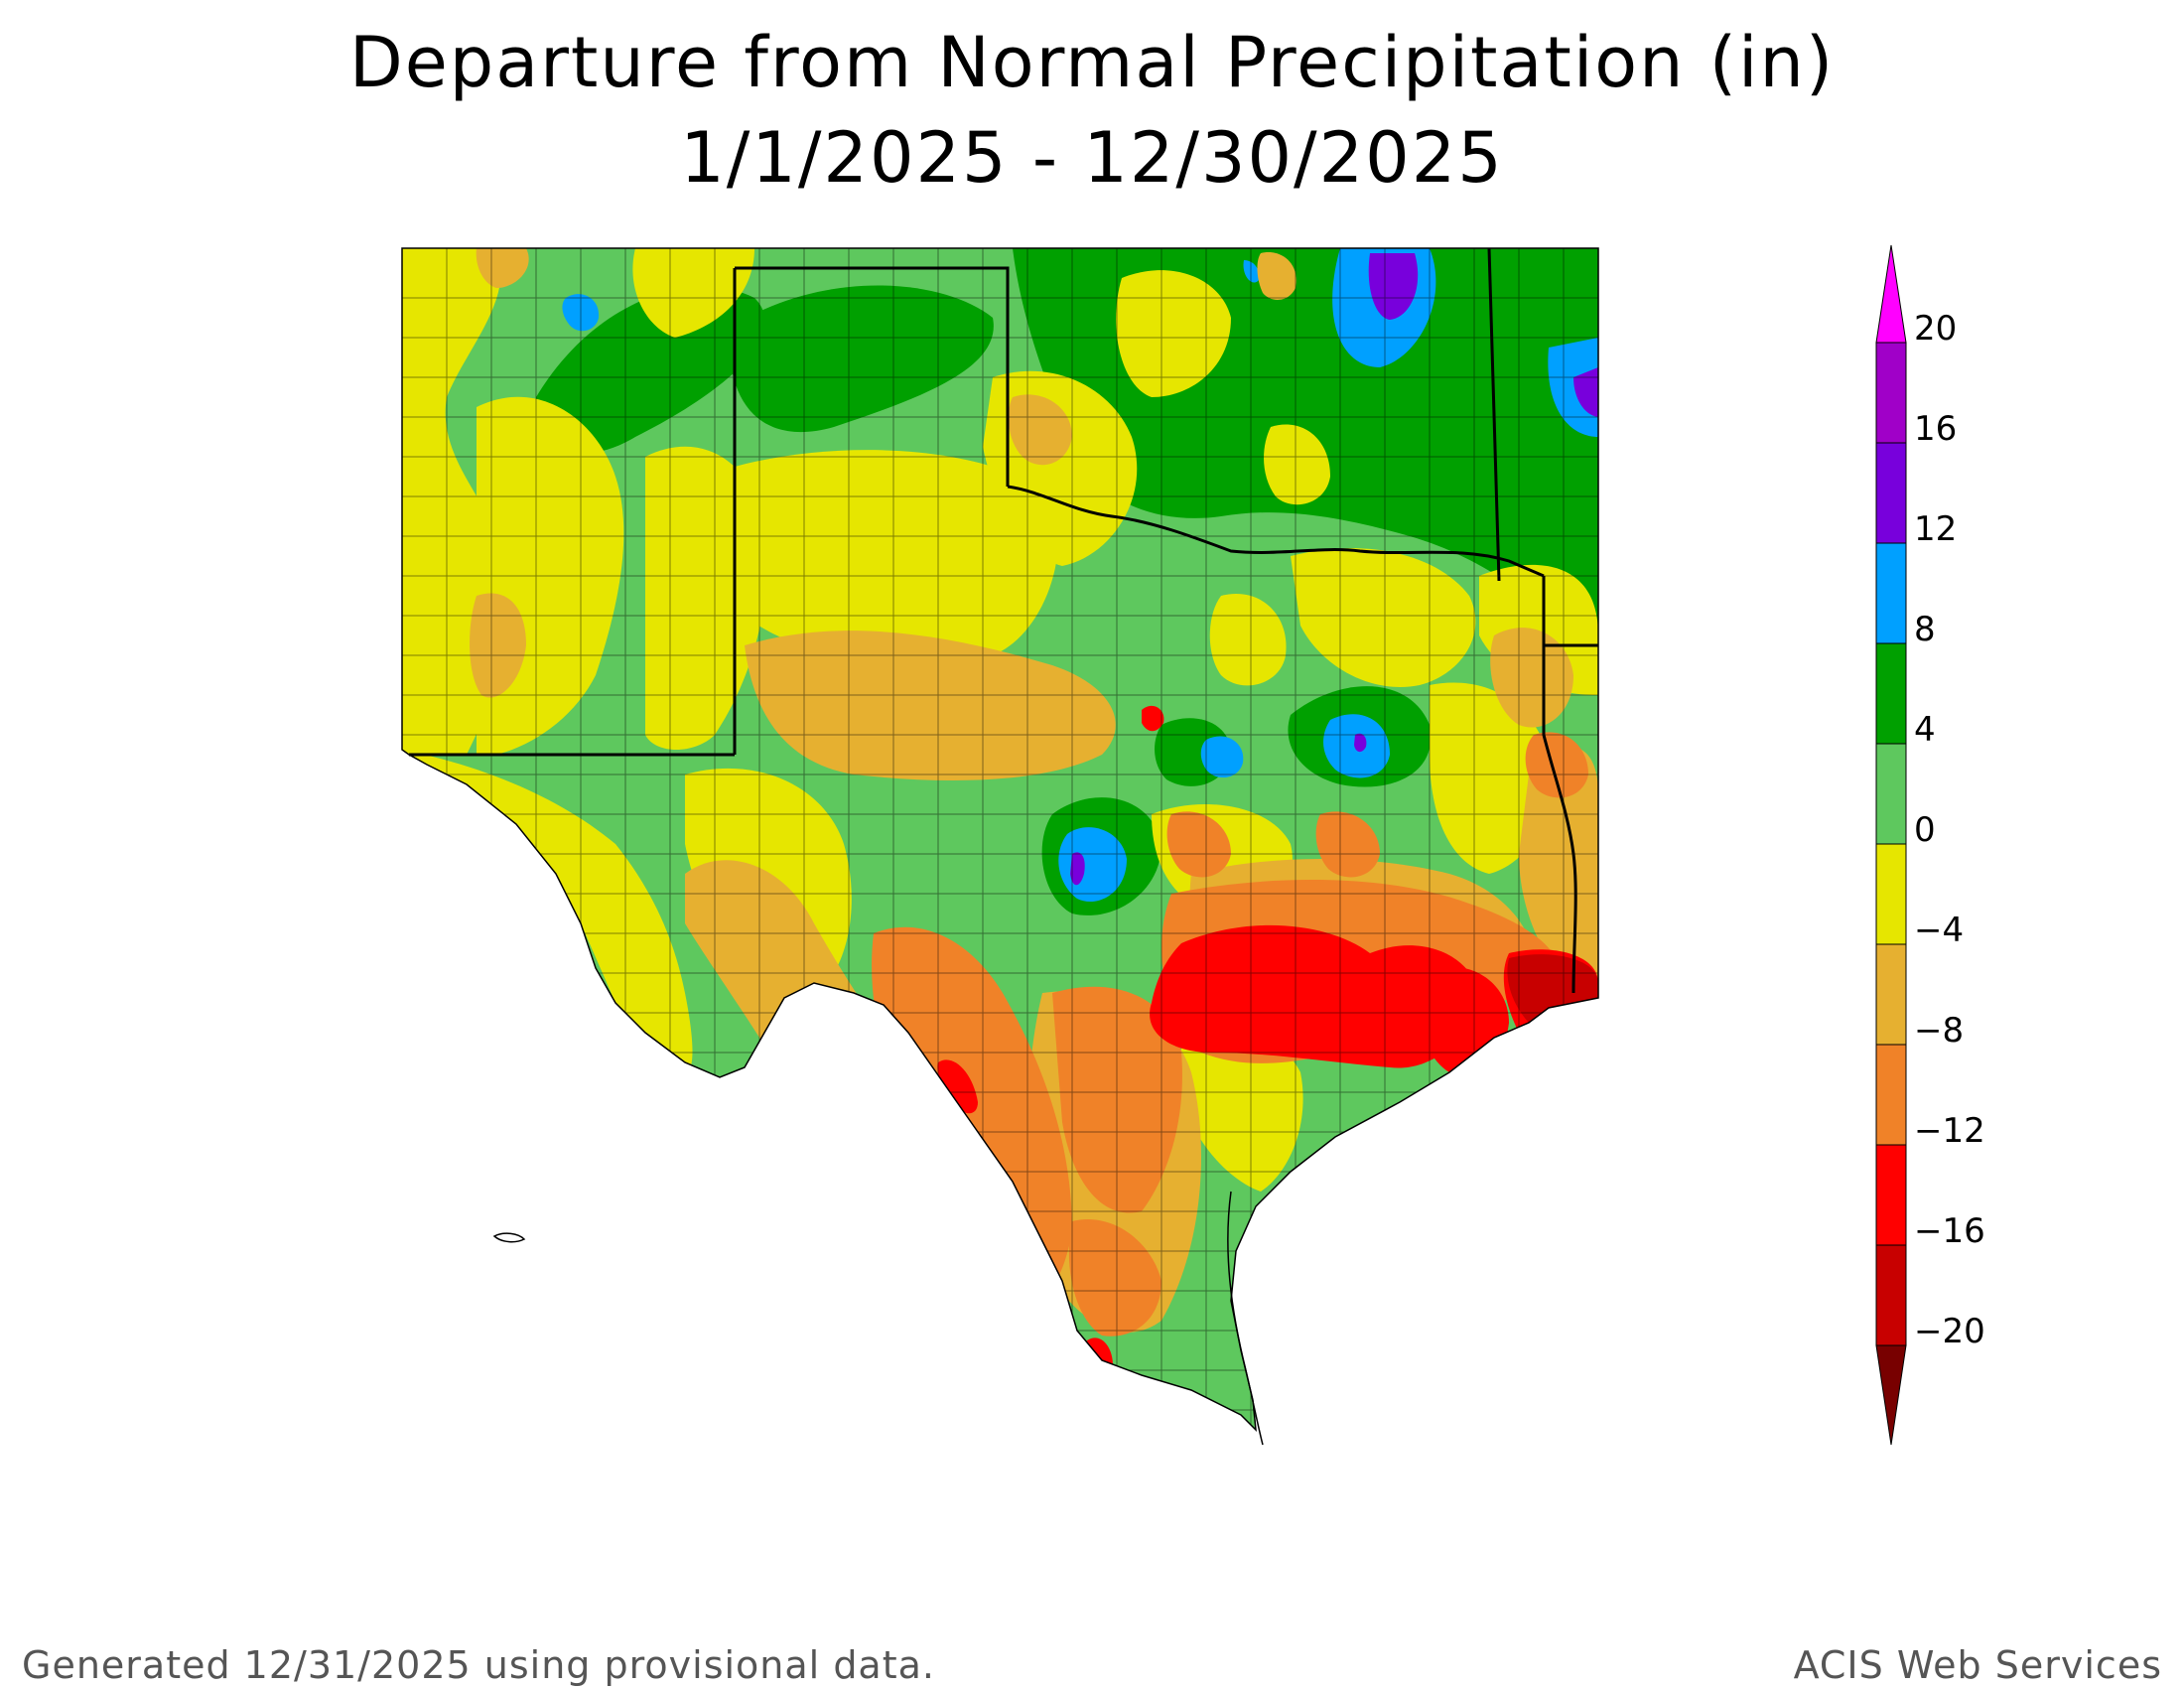  What do you see at coordinates (1393, 286) in the screenshot?
I see `band-12-to-16-ne-oklahoma` at bounding box center [1393, 286].